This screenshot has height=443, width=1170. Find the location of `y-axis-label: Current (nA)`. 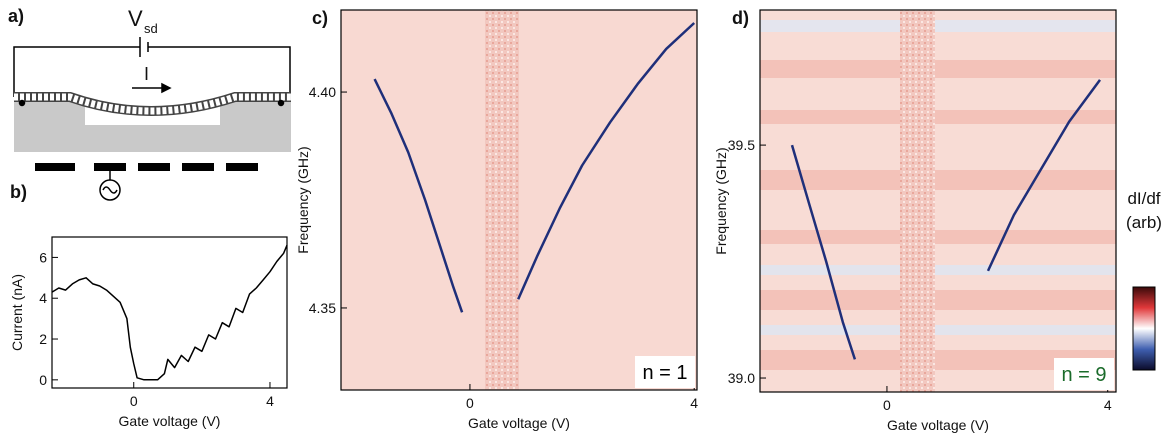

y-axis-label: Current (nA) is located at coordinates (17, 312).